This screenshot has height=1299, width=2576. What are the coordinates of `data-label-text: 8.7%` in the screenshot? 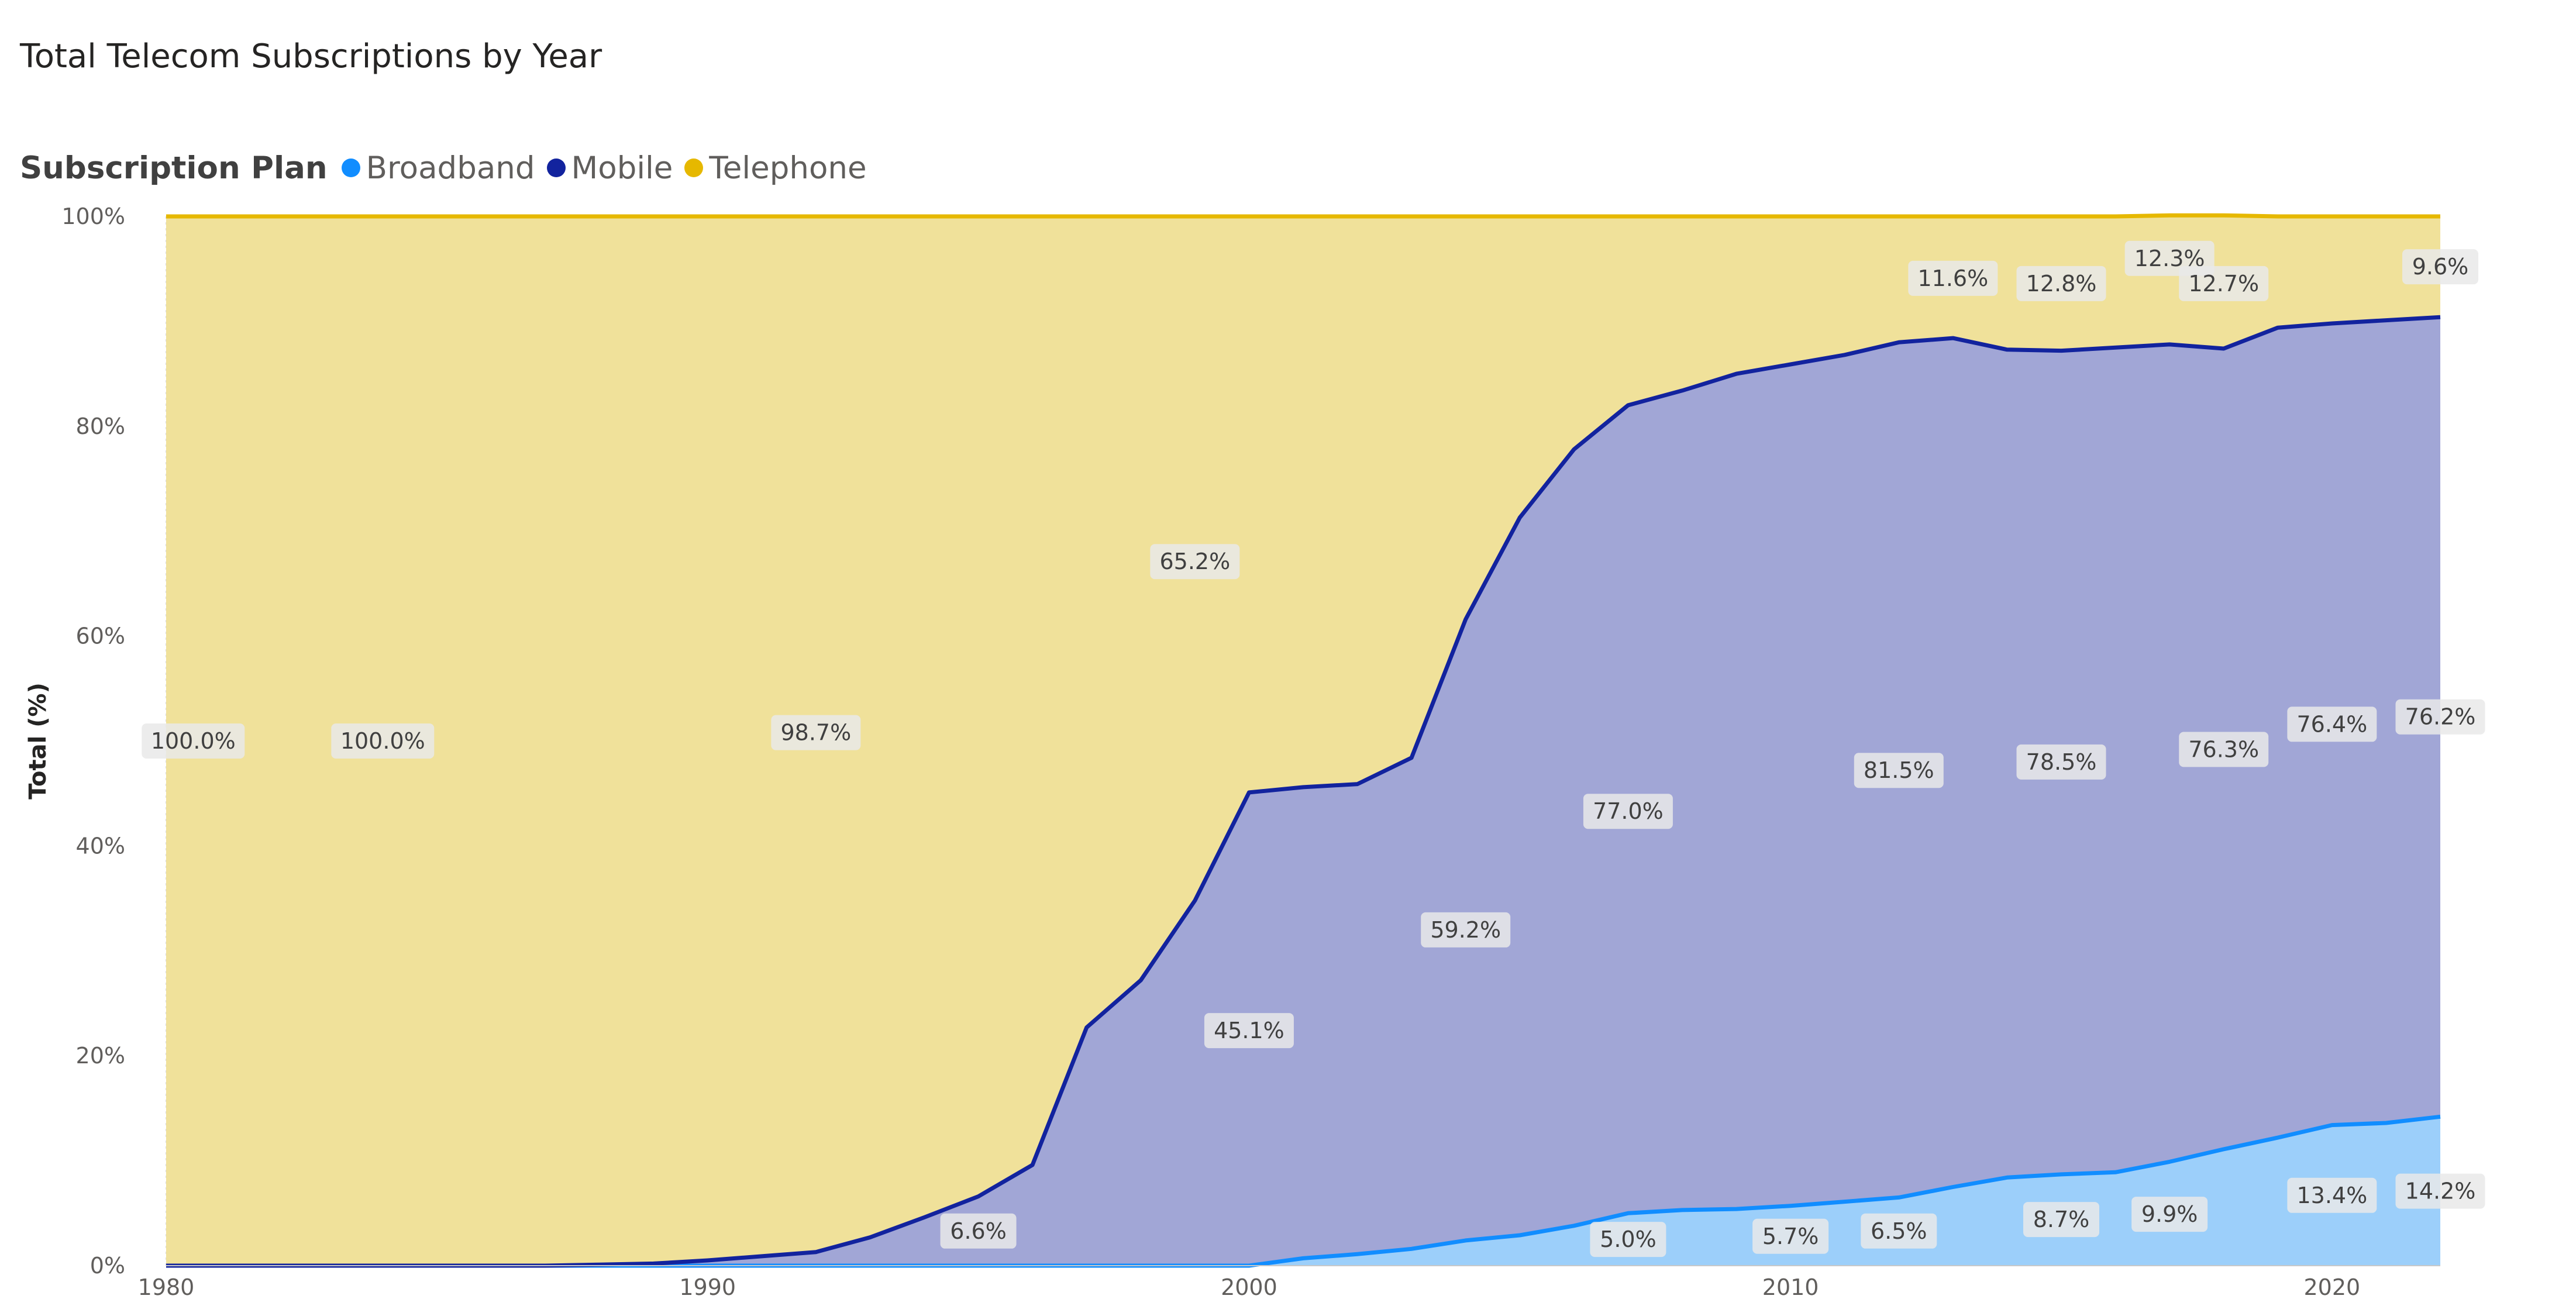 It's located at (2061, 1219).